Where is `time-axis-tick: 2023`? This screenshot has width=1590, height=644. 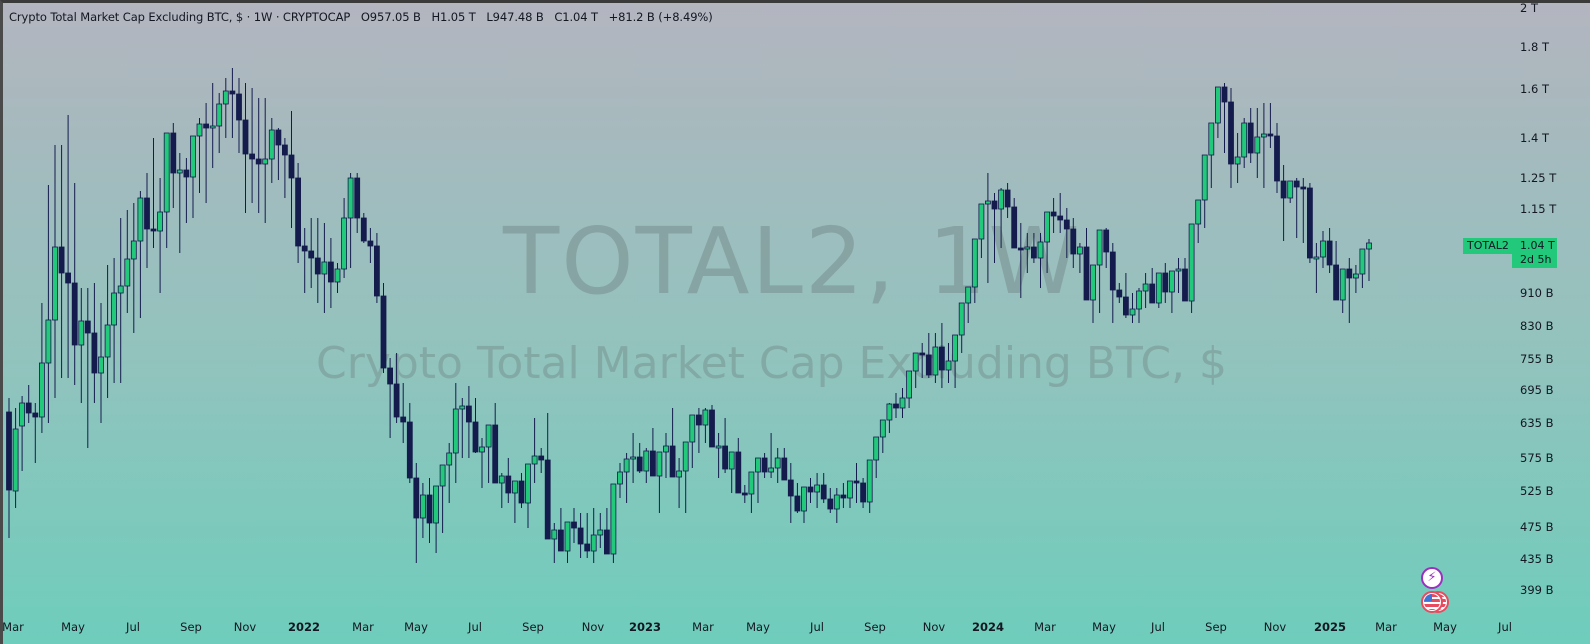
time-axis-tick: 2023 is located at coordinates (645, 627).